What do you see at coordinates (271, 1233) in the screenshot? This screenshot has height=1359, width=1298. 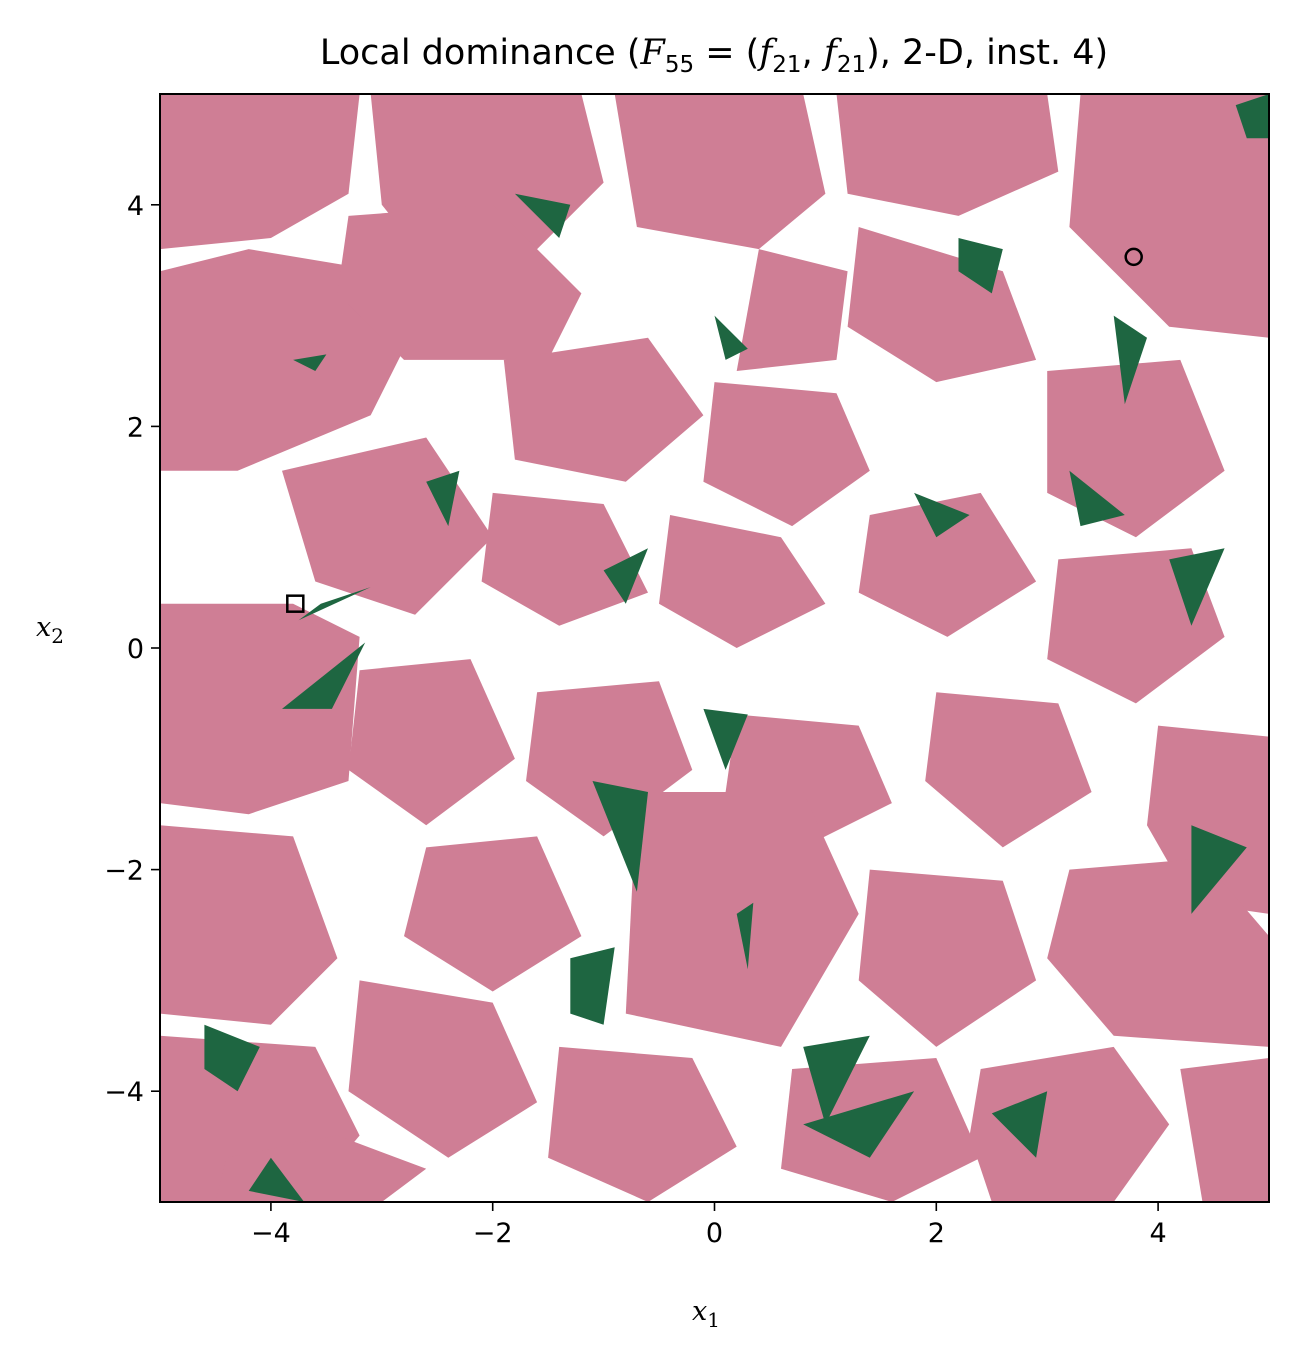 I see `x-tick-label: −4` at bounding box center [271, 1233].